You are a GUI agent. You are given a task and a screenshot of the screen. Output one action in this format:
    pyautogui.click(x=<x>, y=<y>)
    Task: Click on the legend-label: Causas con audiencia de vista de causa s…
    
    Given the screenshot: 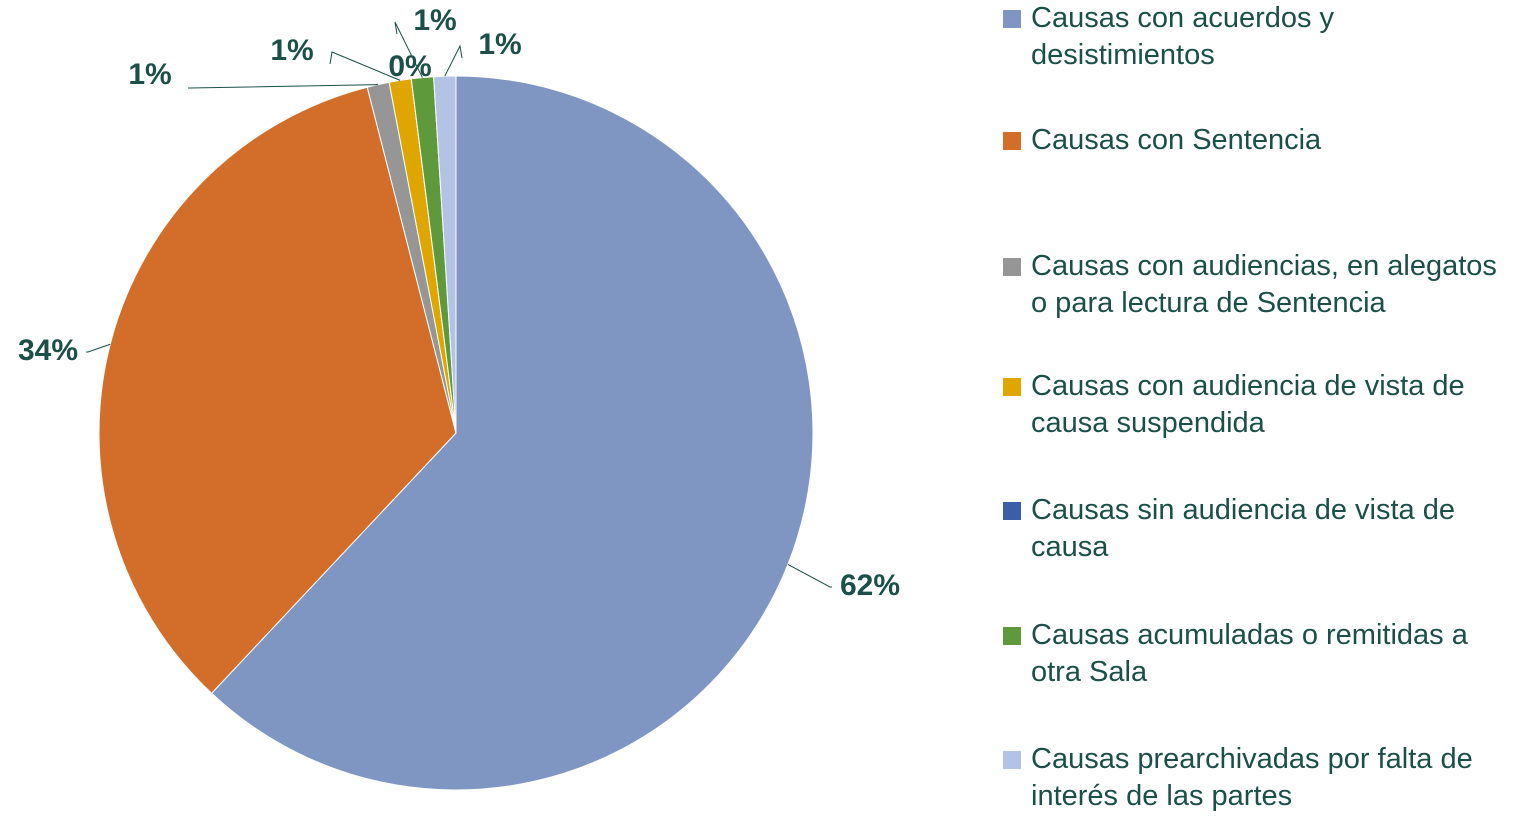 What is the action you would take?
    pyautogui.click(x=1248, y=404)
    